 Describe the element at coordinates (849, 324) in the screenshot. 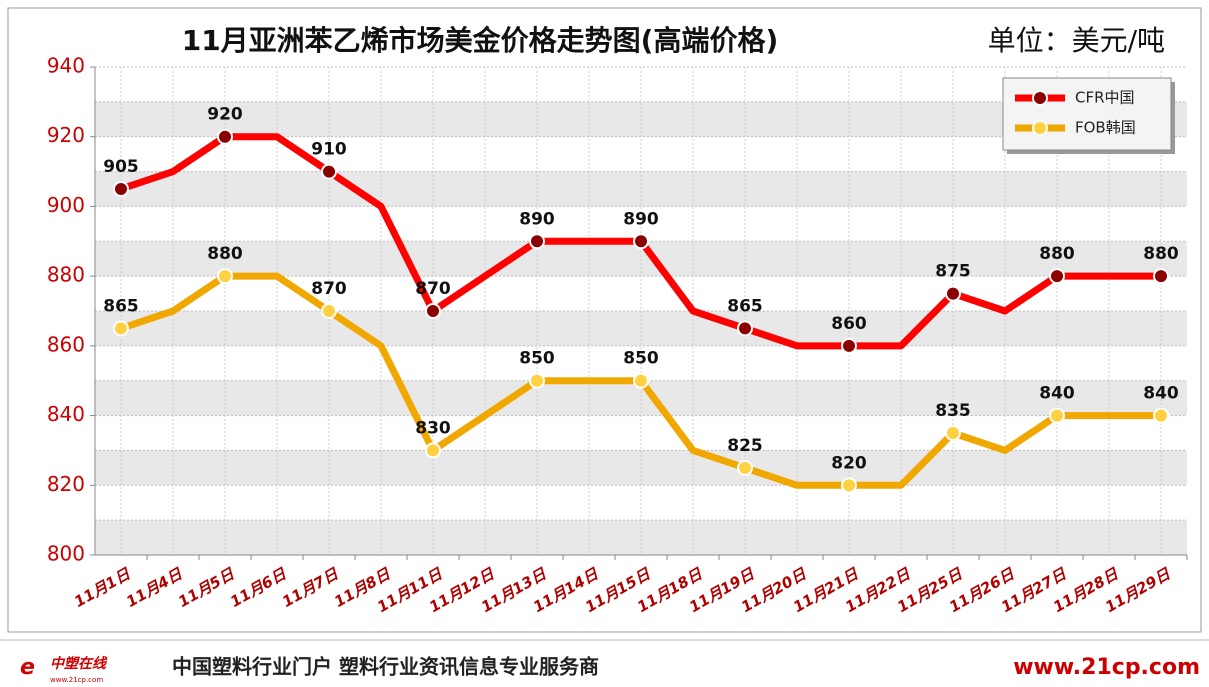

I see `data-label: 860` at that location.